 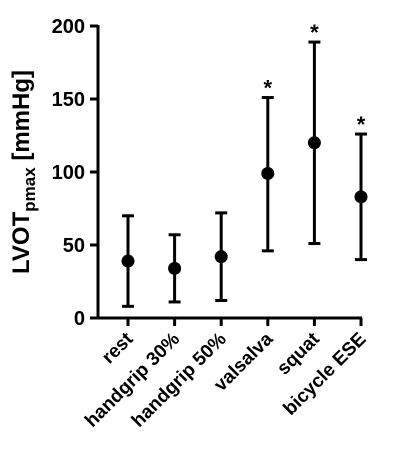 I want to click on y-tick-label: 200, so click(x=68, y=27).